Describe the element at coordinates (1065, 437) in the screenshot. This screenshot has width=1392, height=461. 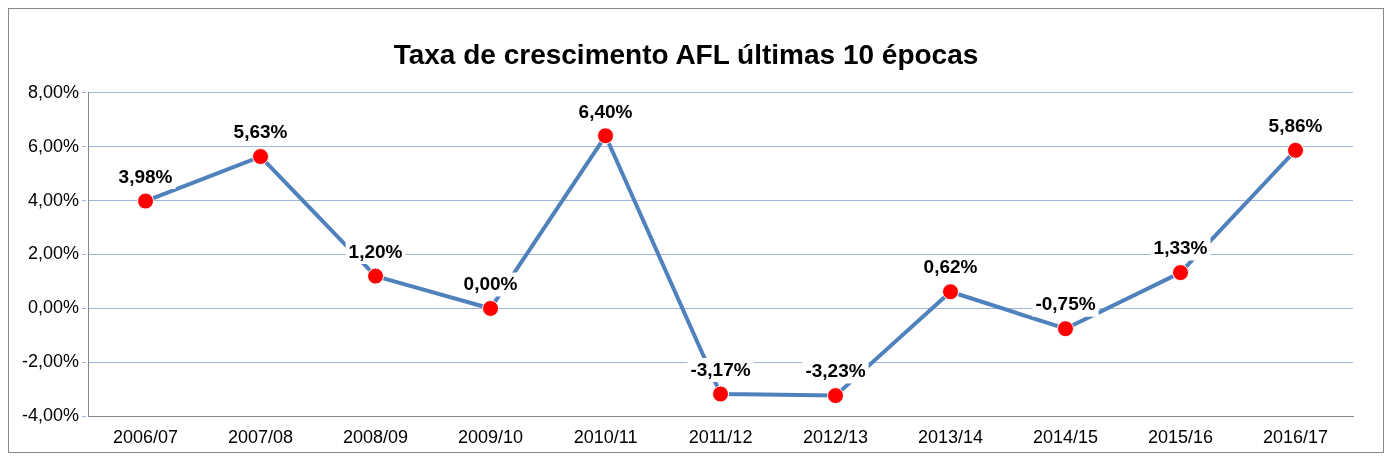
I see `x-tick-label: 2014/15` at that location.